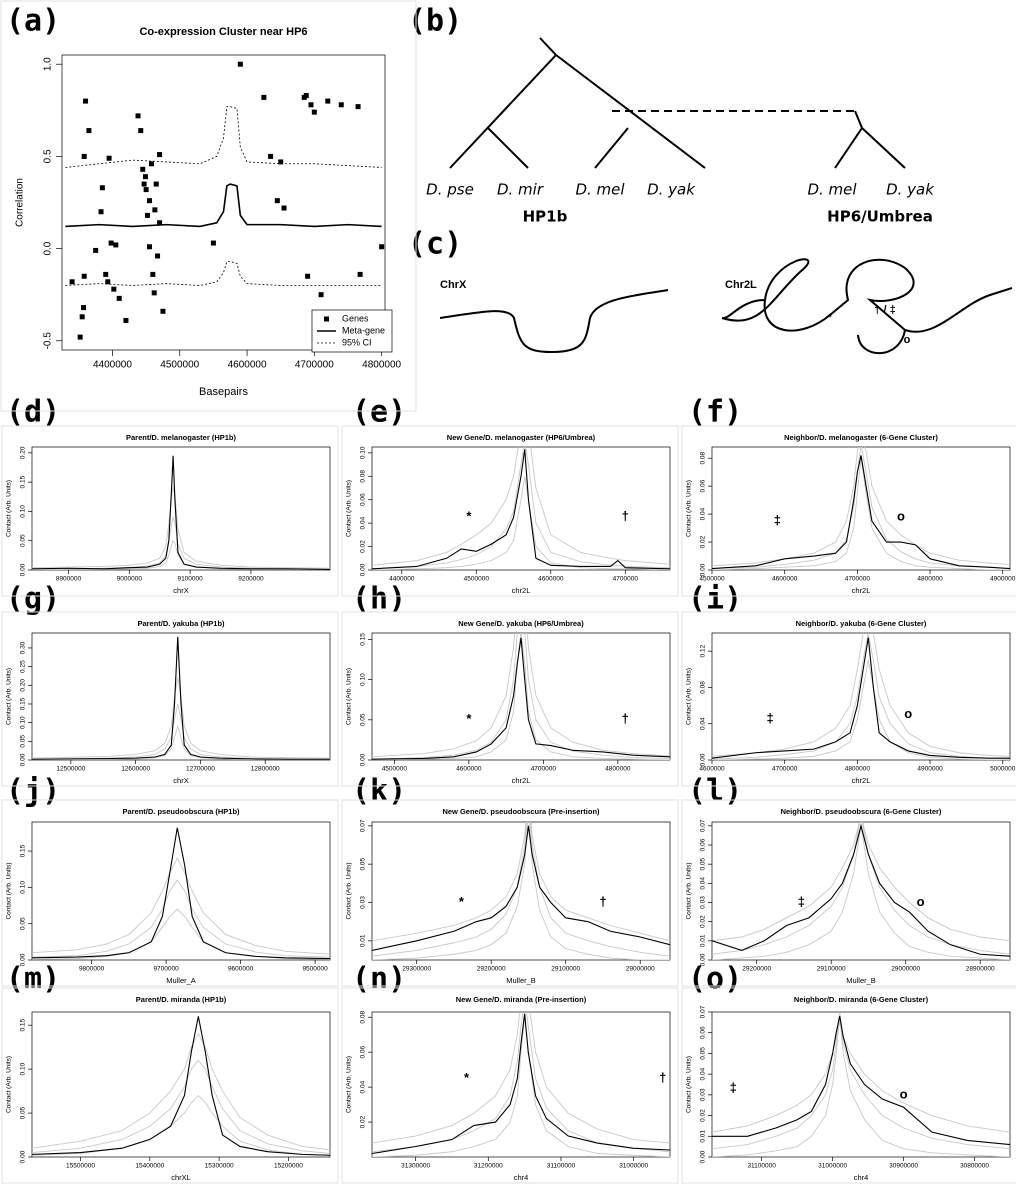 The width and height of the screenshot is (1016, 1184). I want to click on species-label: D. mel, so click(600, 190).